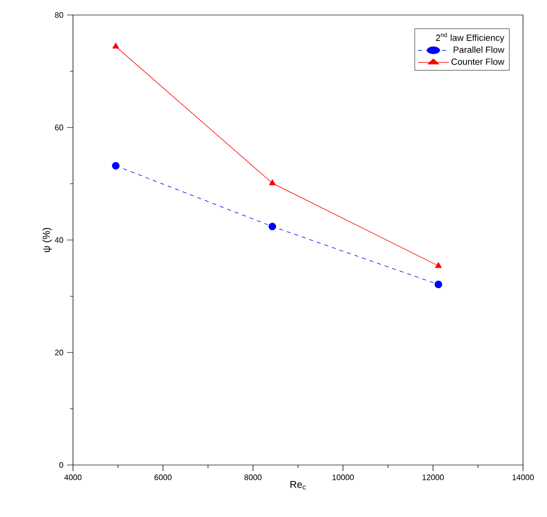 The height and width of the screenshot is (517, 547). What do you see at coordinates (470, 37) in the screenshot?
I see `legend-title: 2$^{nd}$ law Efficiency` at bounding box center [470, 37].